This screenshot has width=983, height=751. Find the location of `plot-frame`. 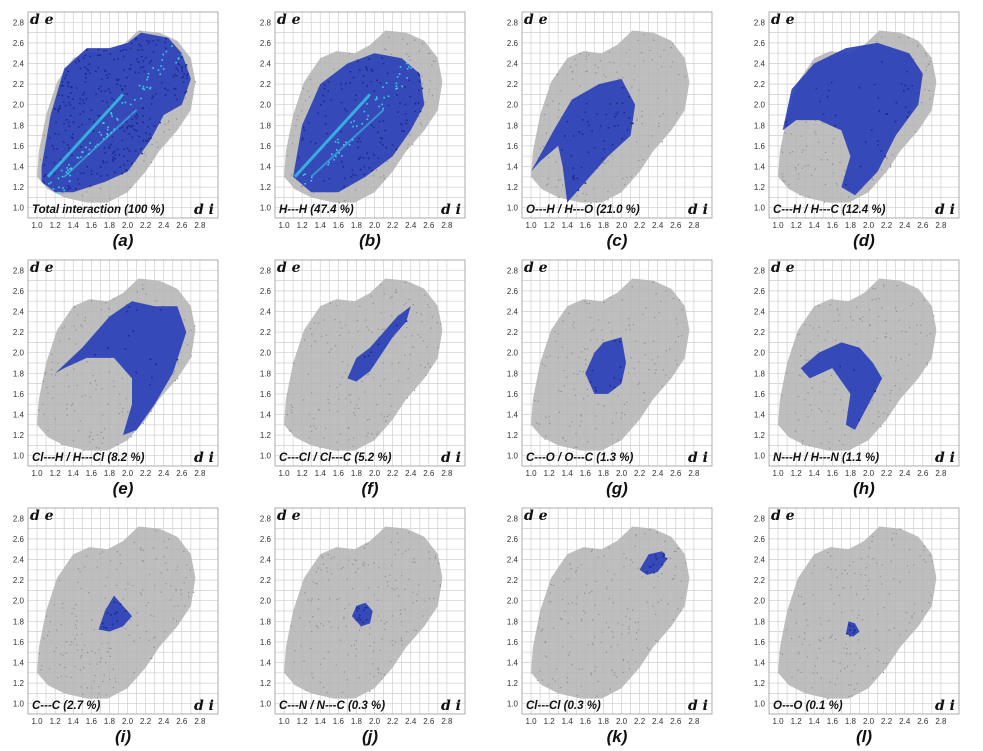

plot-frame is located at coordinates (617, 363).